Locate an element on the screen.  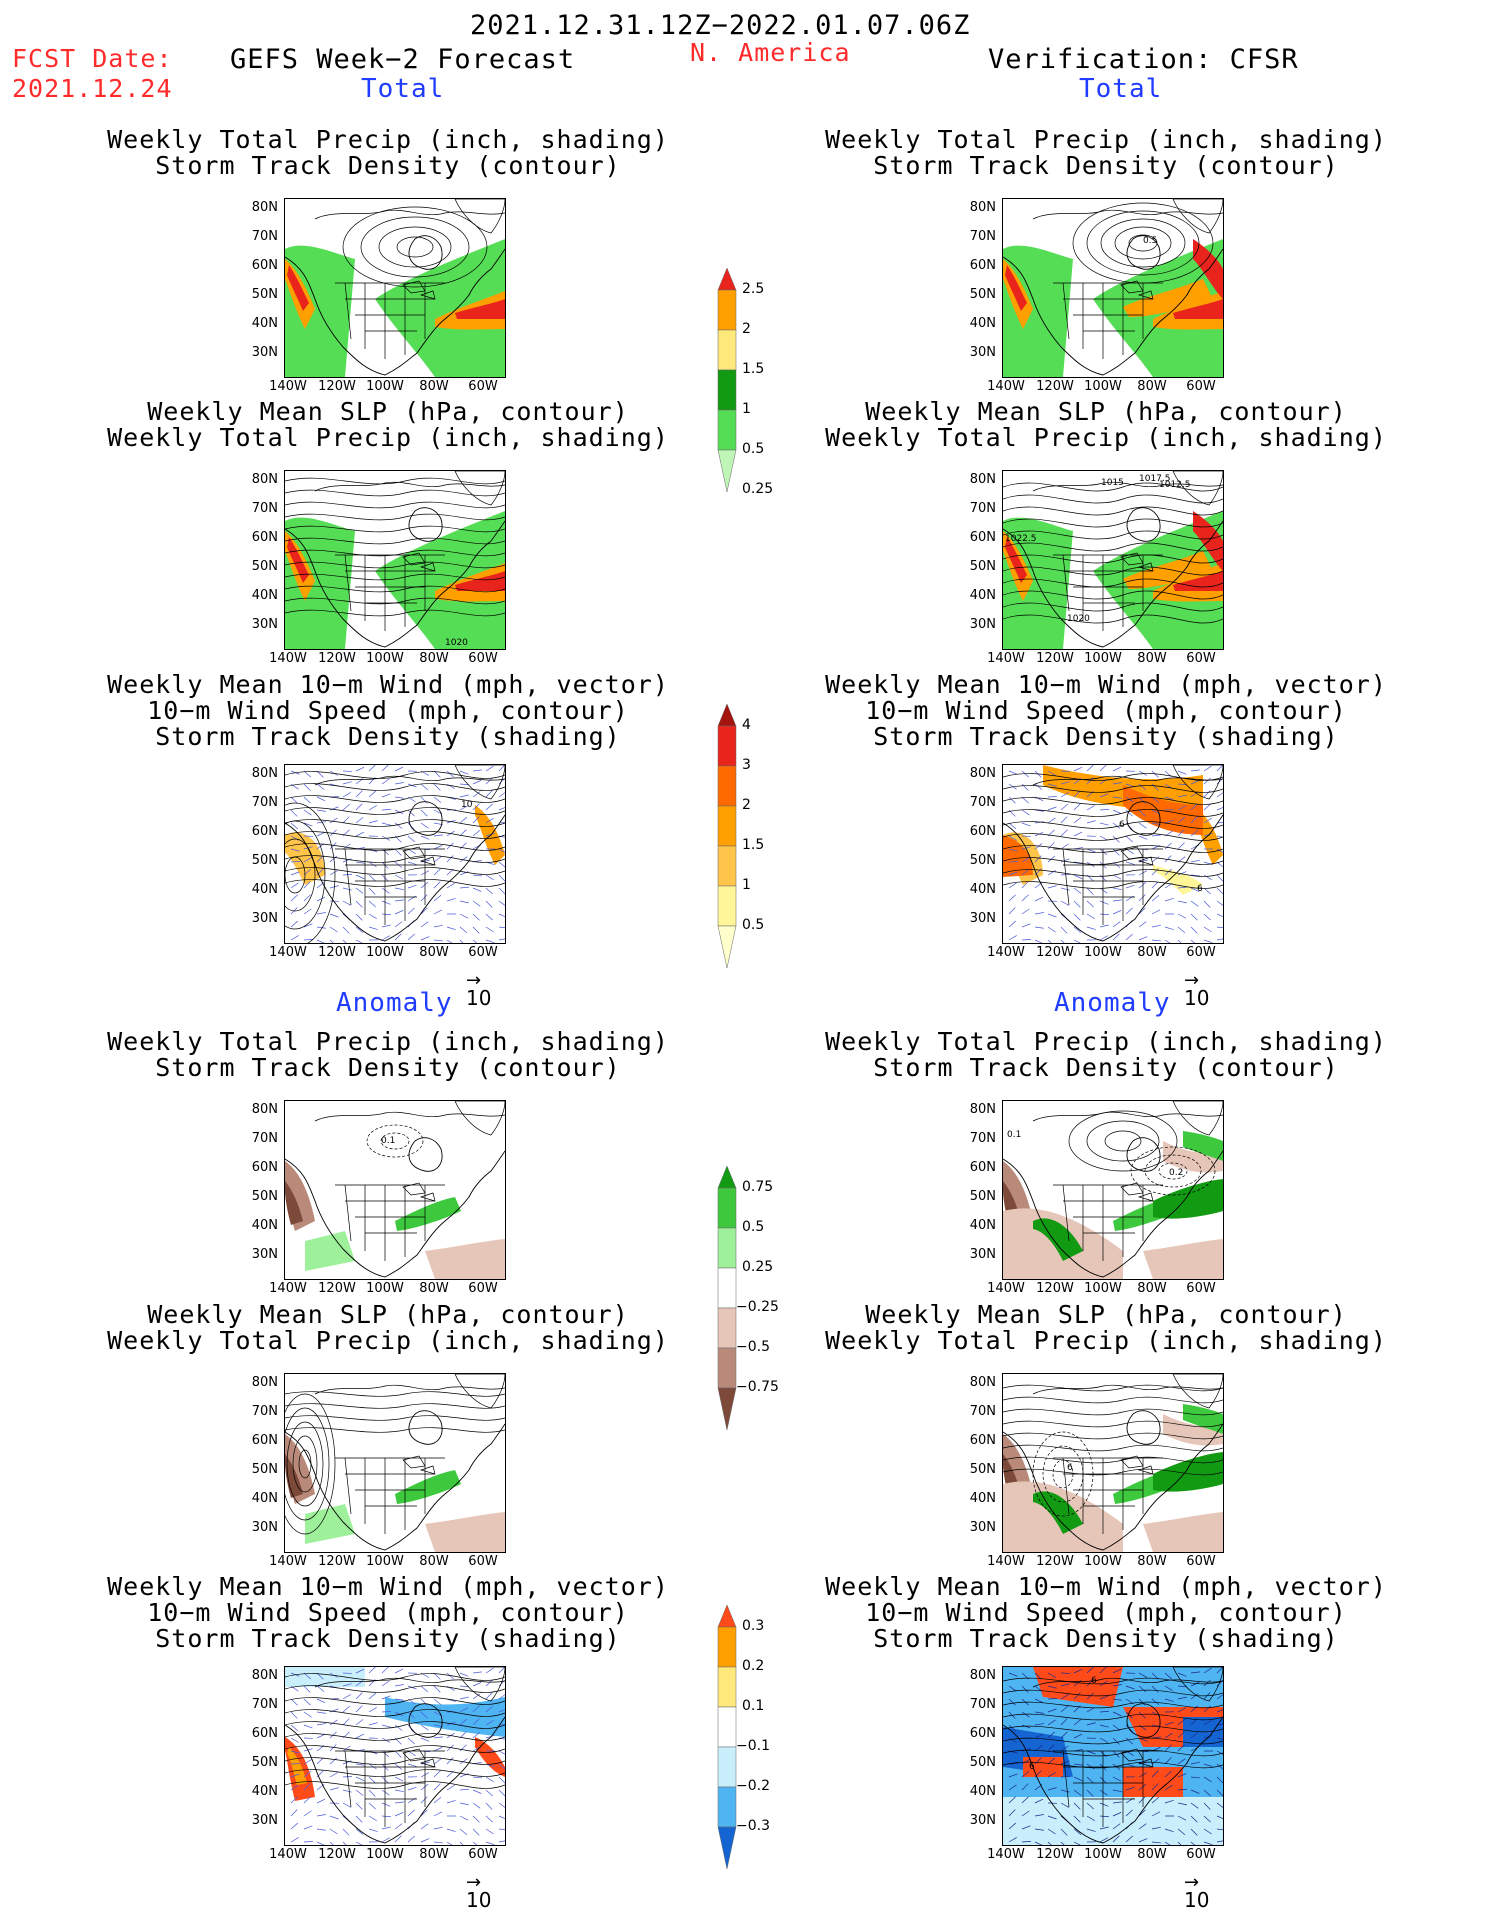
lat-tick-label: 40N is located at coordinates (982, 595).